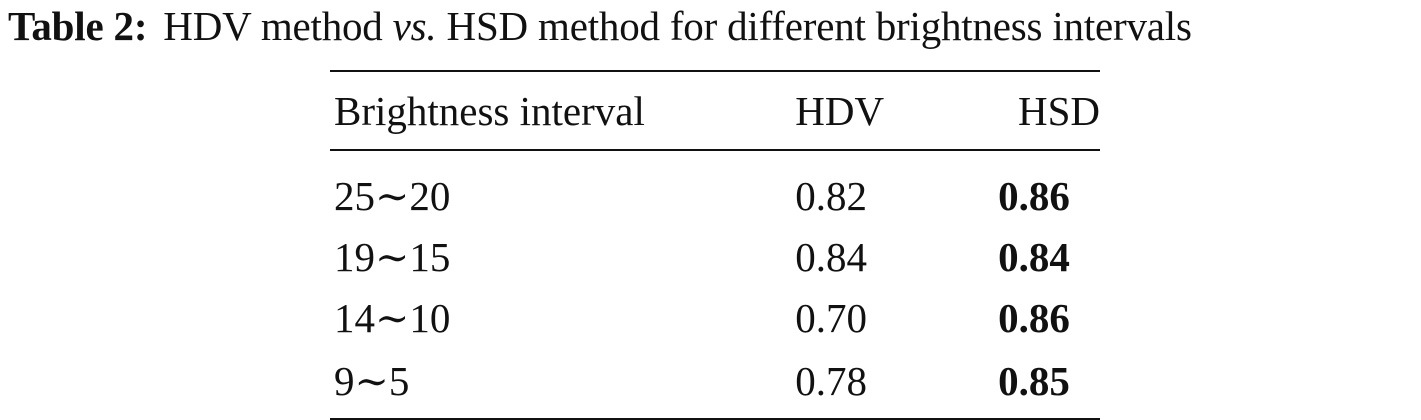 Image resolution: width=1421 pixels, height=420 pixels. What do you see at coordinates (715, 256) in the screenshot?
I see `table-row: 19∼15 0.84 0.84` at bounding box center [715, 256].